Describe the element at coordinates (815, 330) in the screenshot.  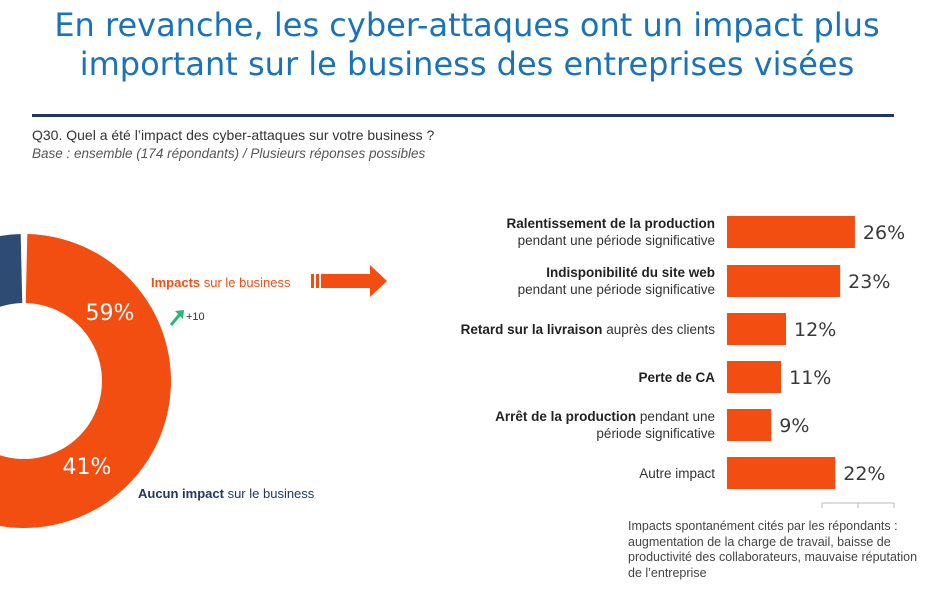
I see `bar-value-label-2: 12%` at that location.